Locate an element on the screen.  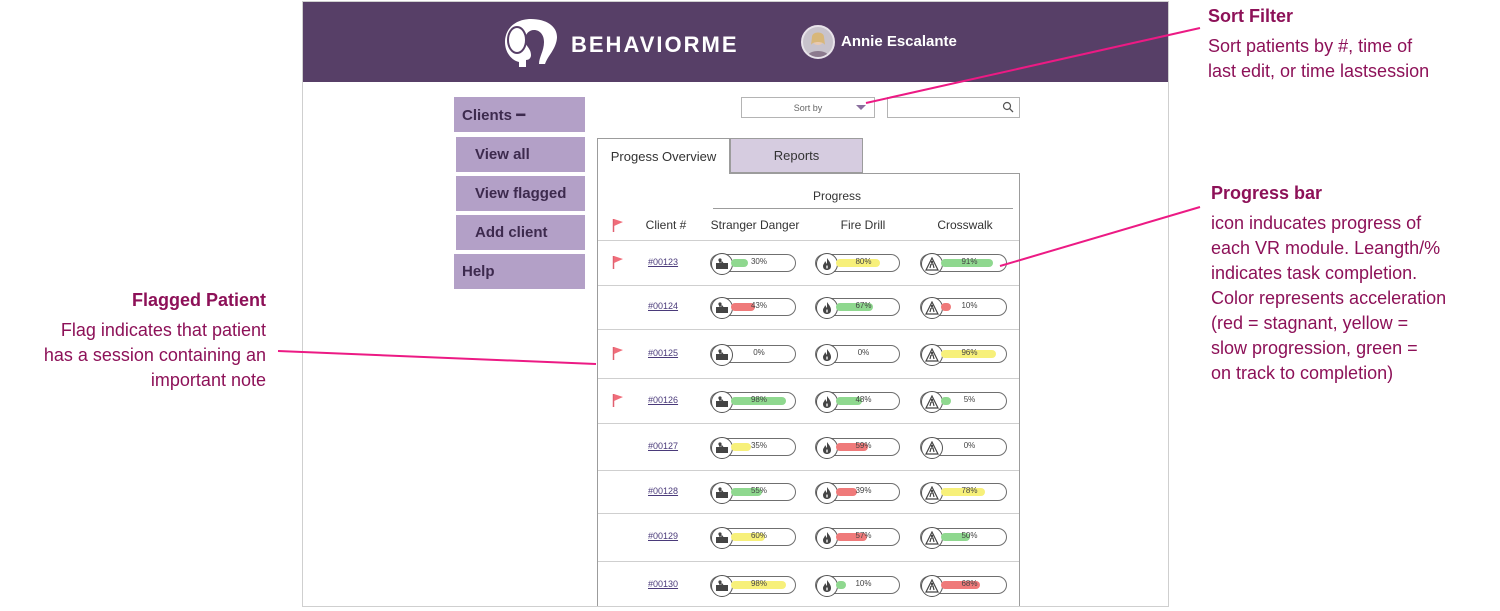
progress-percent: 43% is located at coordinates (758, 305).